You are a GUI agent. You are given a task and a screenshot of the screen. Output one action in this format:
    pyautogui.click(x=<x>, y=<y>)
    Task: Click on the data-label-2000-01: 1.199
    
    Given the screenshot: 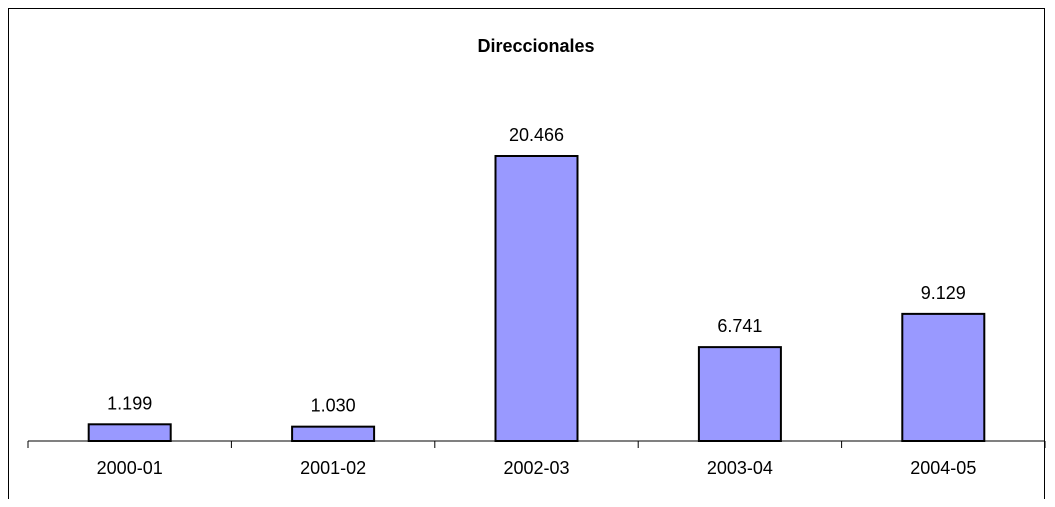 What is the action you would take?
    pyautogui.click(x=129, y=403)
    